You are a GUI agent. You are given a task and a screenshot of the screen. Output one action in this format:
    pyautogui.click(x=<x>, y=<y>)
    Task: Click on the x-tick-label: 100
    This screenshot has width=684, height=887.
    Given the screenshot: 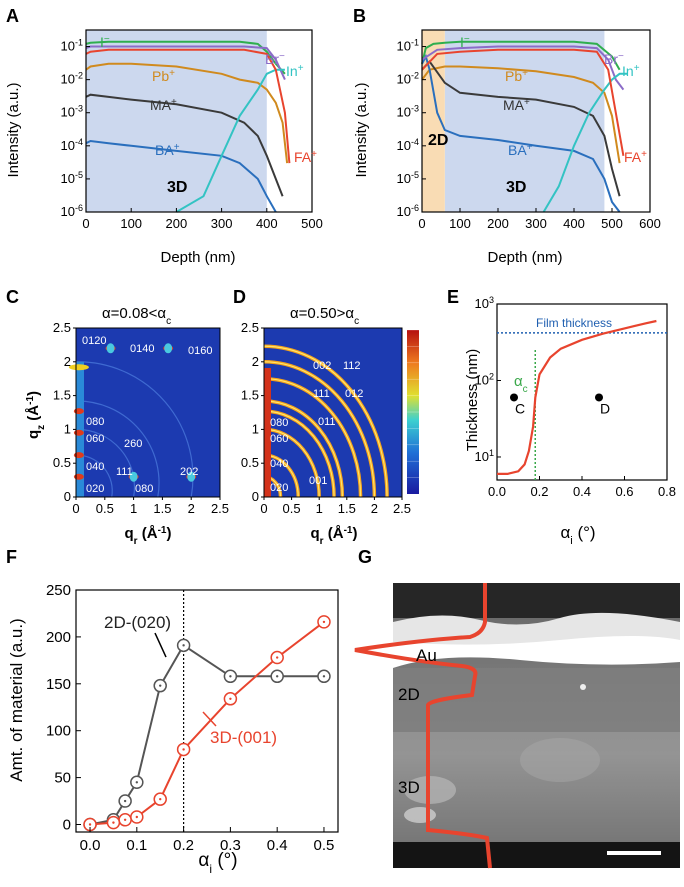 What is the action you would take?
    pyautogui.click(x=460, y=223)
    